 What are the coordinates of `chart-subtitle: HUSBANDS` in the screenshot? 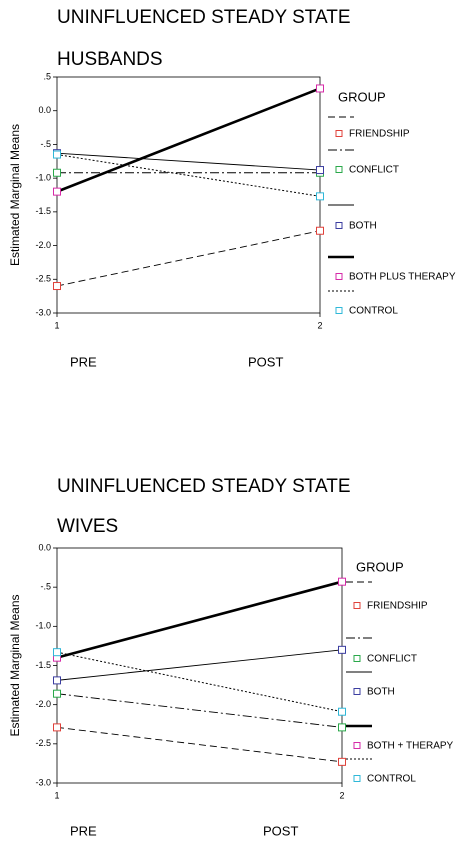 It's located at (110, 59).